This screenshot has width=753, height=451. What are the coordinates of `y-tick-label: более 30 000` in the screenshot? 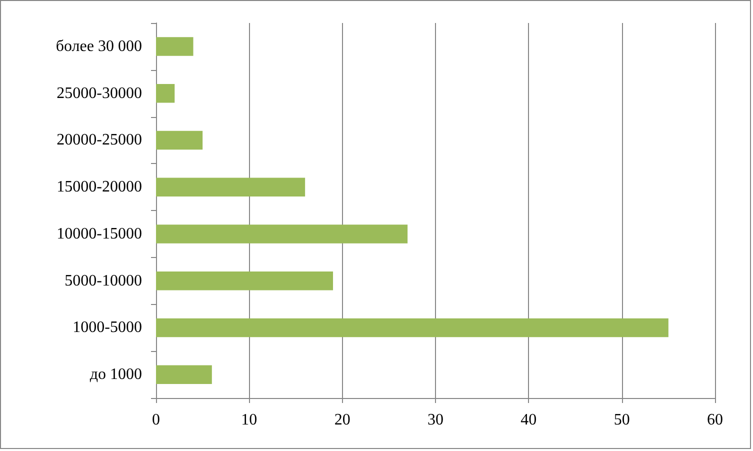 It's located at (99, 46).